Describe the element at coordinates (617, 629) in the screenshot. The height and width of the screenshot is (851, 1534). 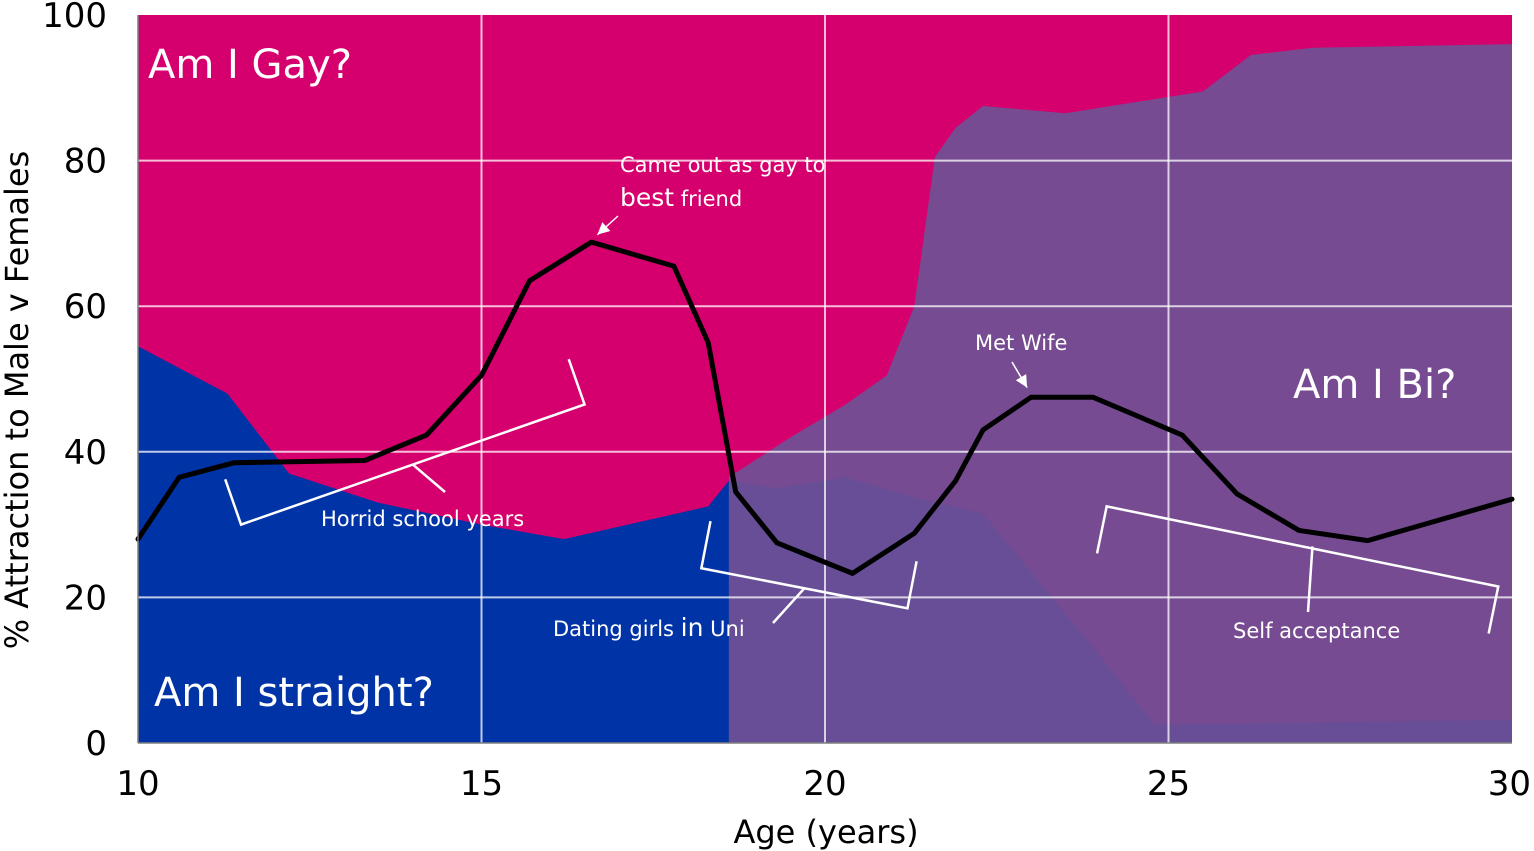
I see `annotation-dating-part-a: Dating girls` at that location.